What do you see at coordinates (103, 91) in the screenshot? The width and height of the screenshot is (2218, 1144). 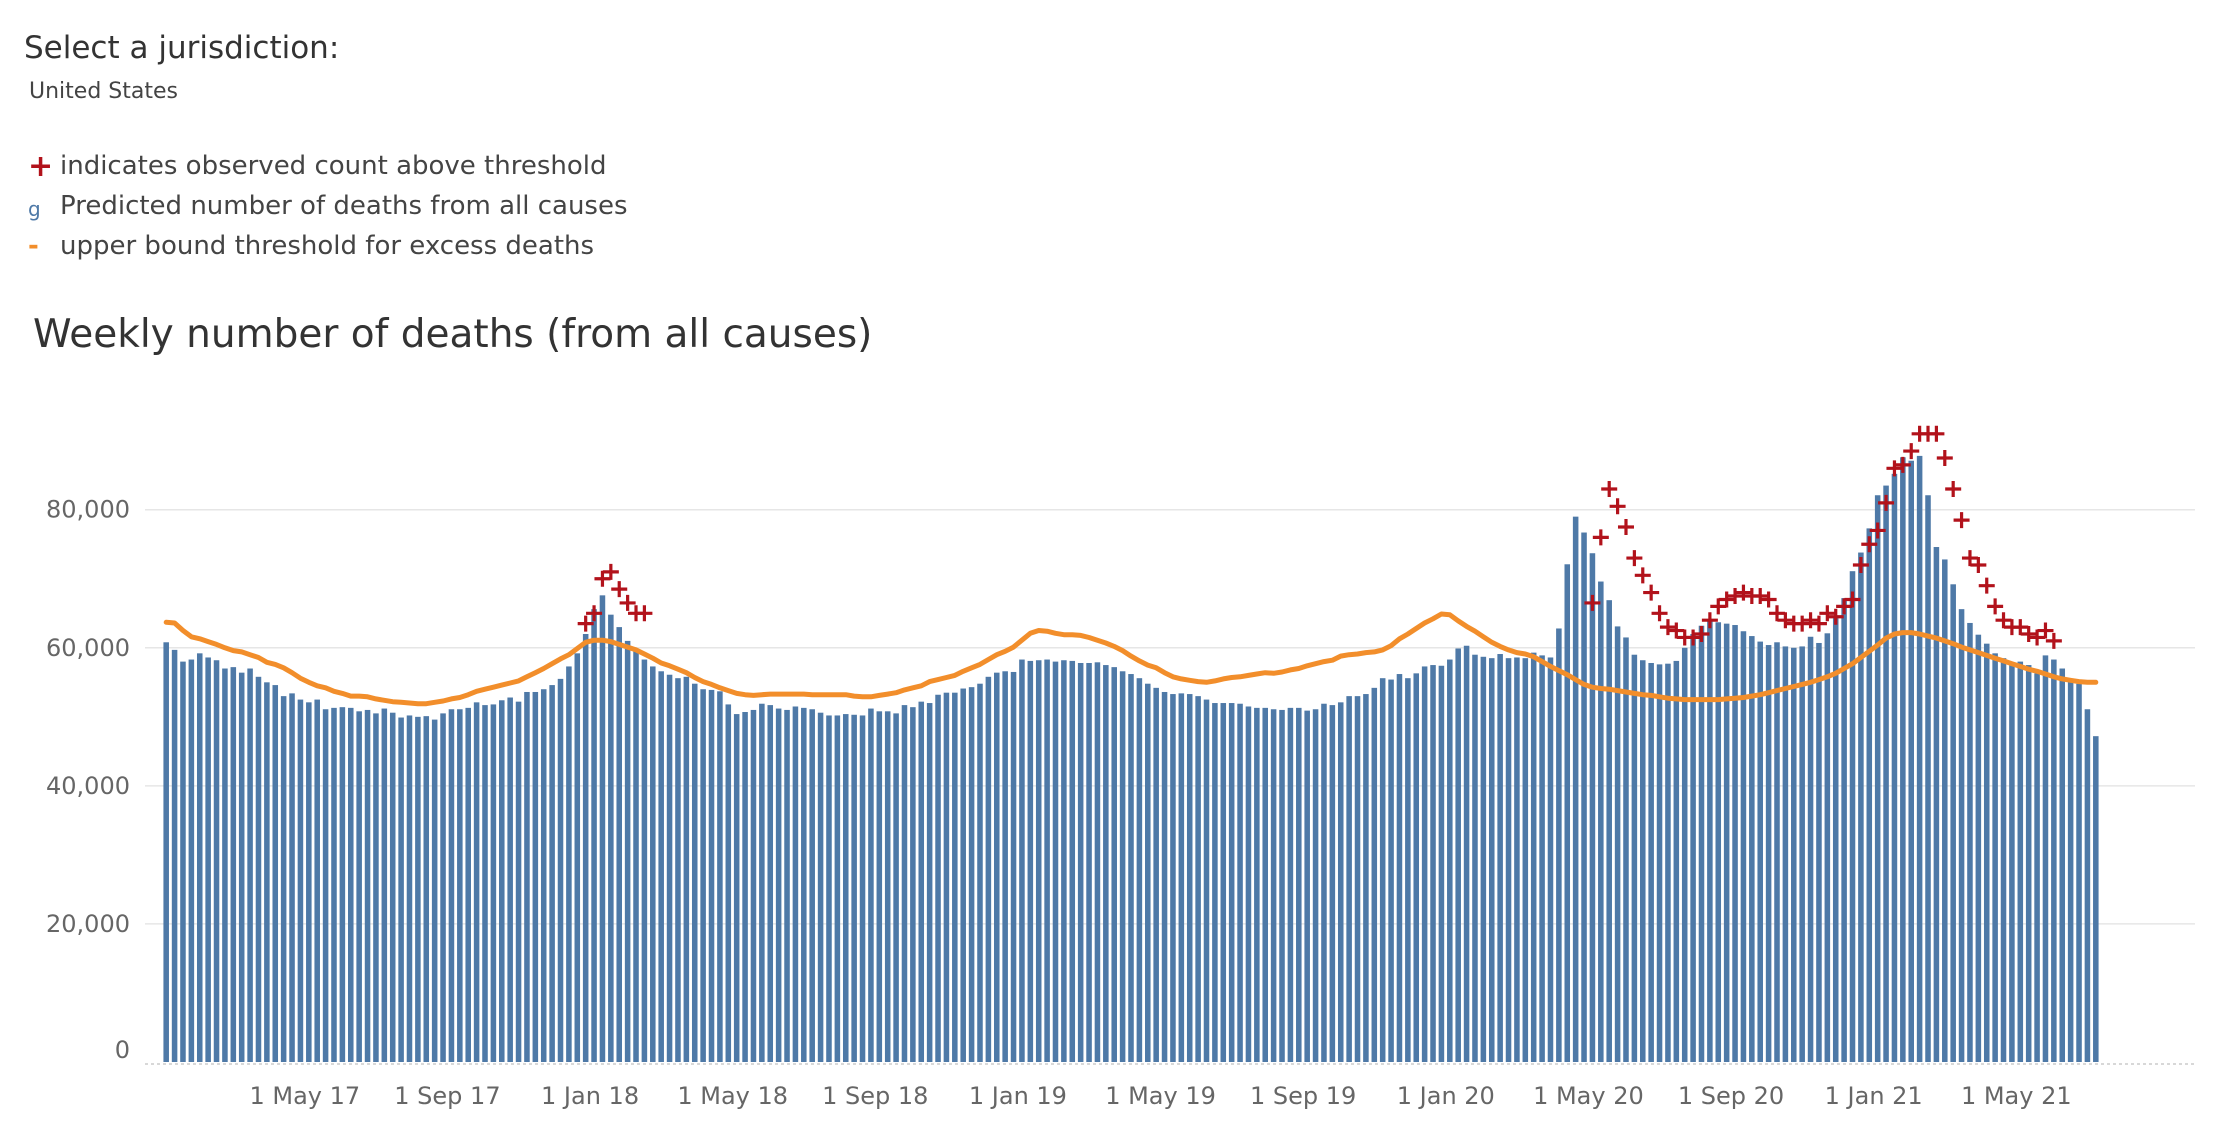 I see `jurisdiction-dropdown: United States` at bounding box center [103, 91].